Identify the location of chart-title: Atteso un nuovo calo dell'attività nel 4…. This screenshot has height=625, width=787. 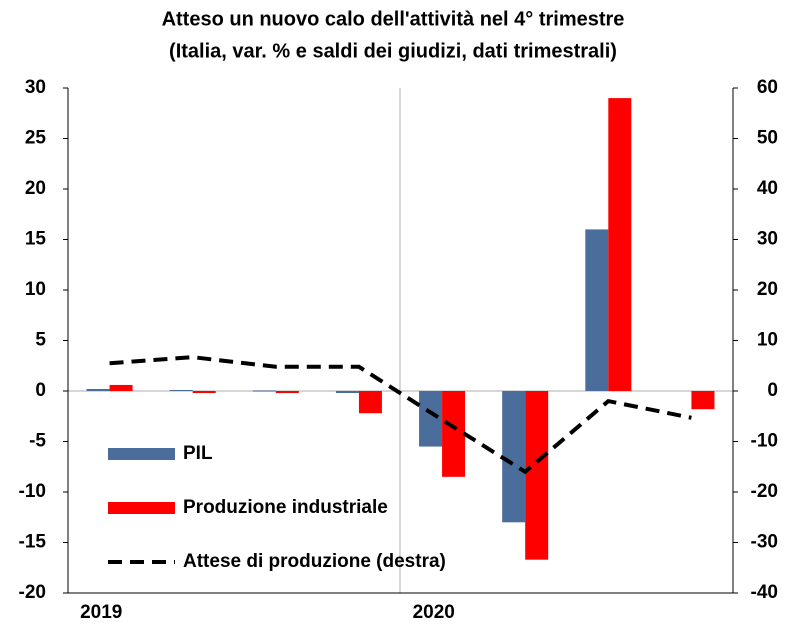
(393, 19).